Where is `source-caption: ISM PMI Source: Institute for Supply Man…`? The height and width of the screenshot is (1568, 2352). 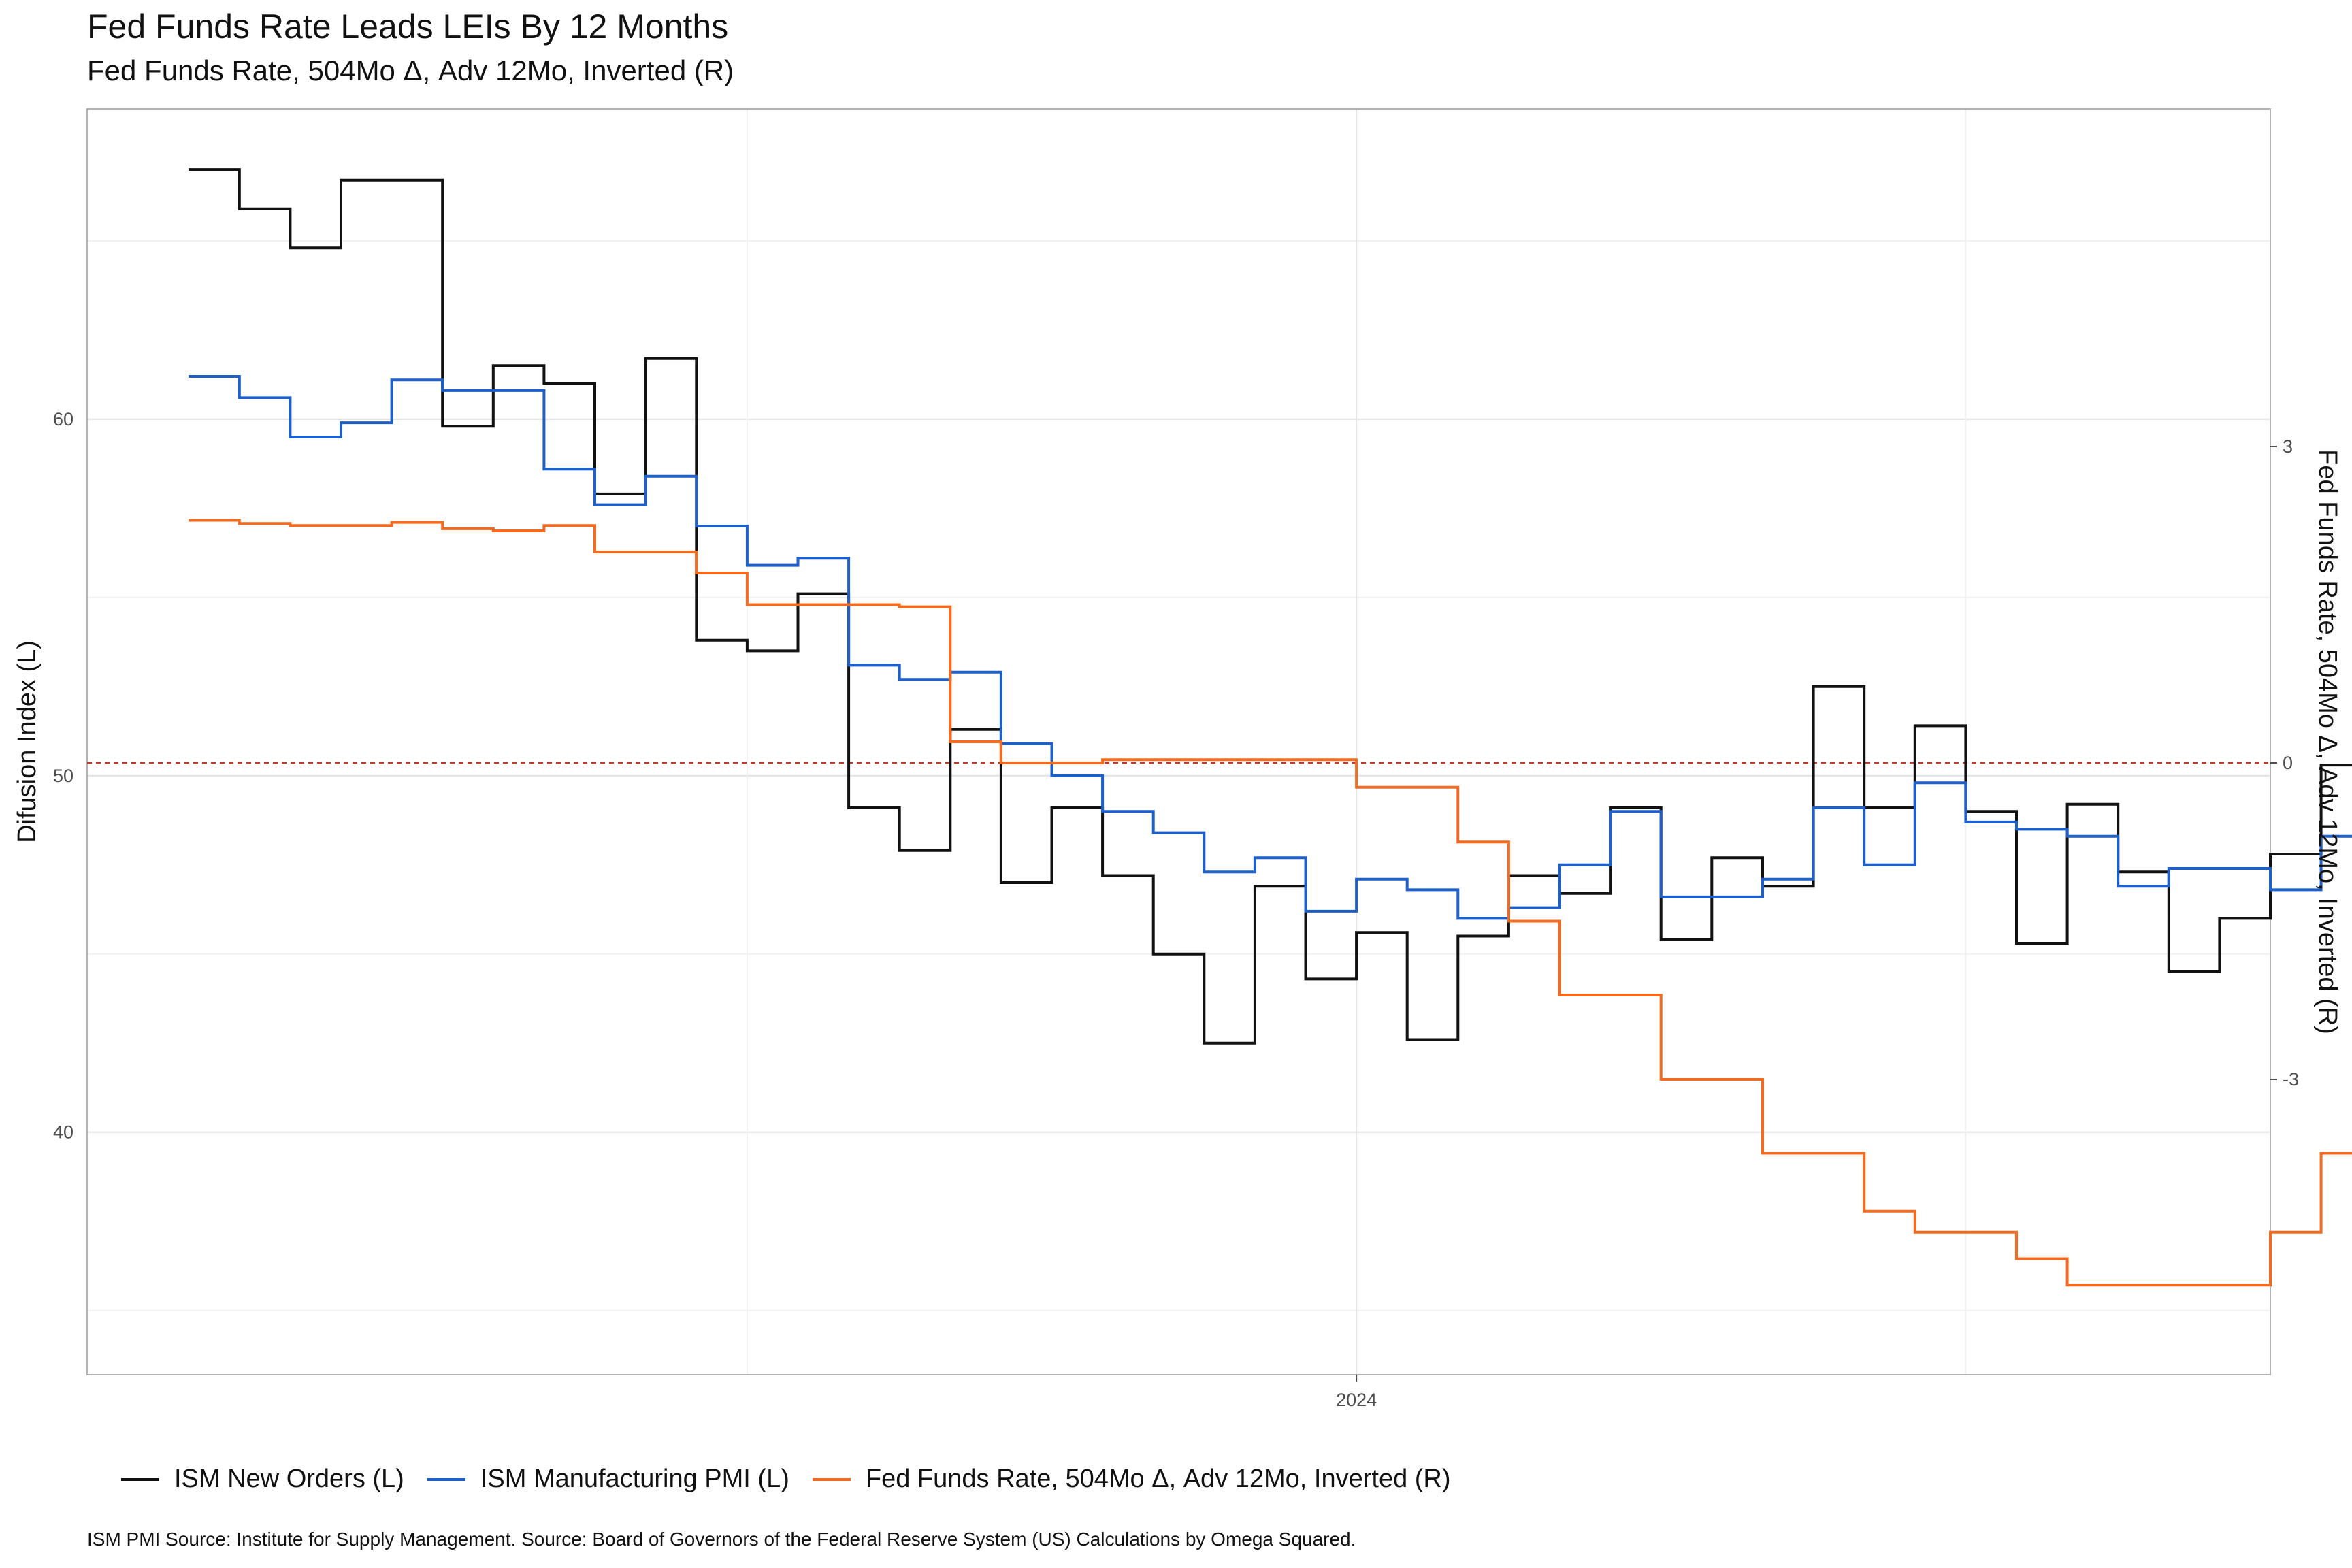 source-caption: ISM PMI Source: Institute for Supply Man… is located at coordinates (721, 1539).